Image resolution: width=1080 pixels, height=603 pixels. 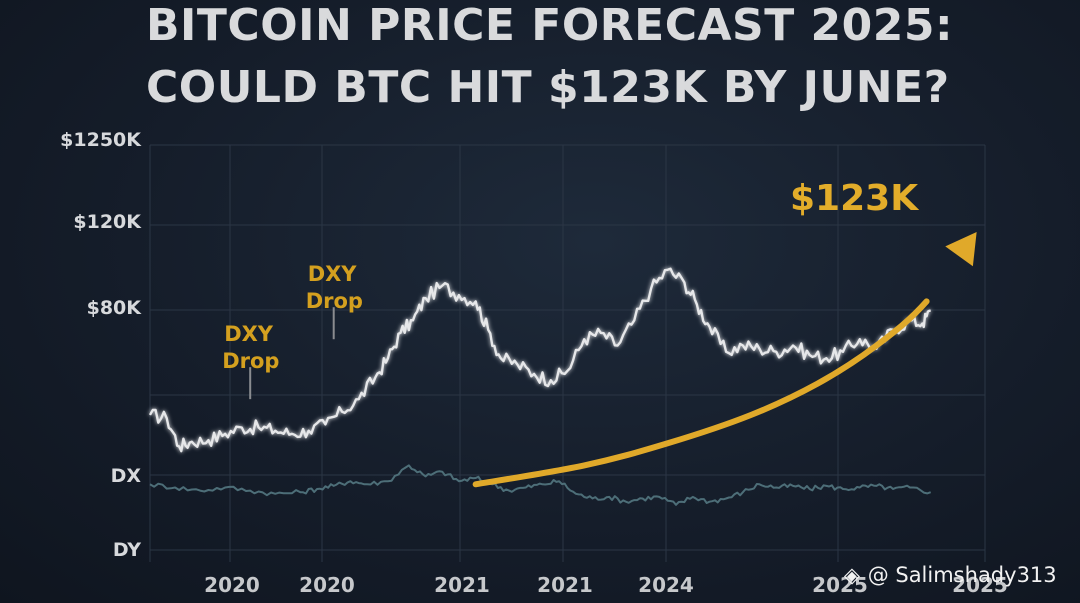 What do you see at coordinates (333, 274) in the screenshot?
I see `annotation-1-line-0: DXY` at bounding box center [333, 274].